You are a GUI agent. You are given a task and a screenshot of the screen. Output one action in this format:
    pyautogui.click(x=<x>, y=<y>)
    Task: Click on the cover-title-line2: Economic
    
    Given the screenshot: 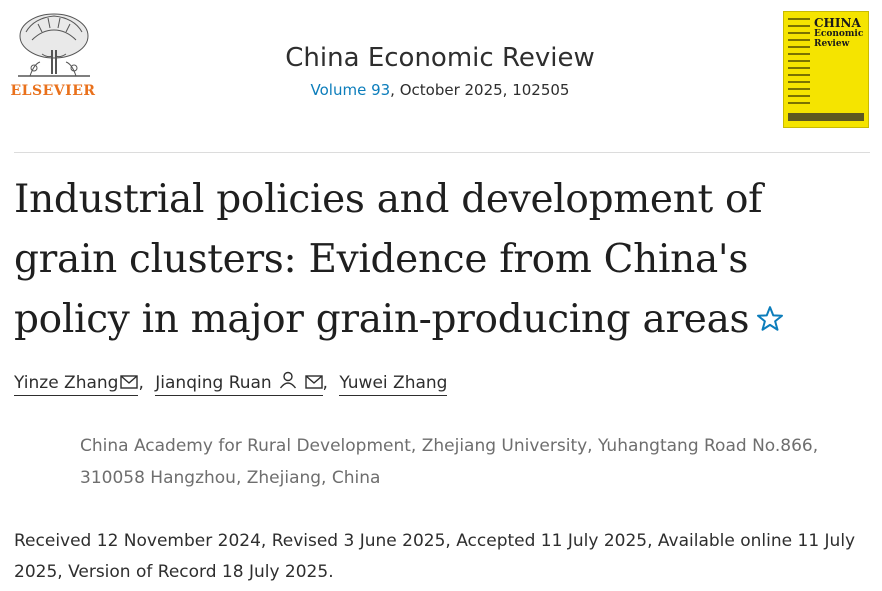 What is the action you would take?
    pyautogui.click(x=839, y=34)
    